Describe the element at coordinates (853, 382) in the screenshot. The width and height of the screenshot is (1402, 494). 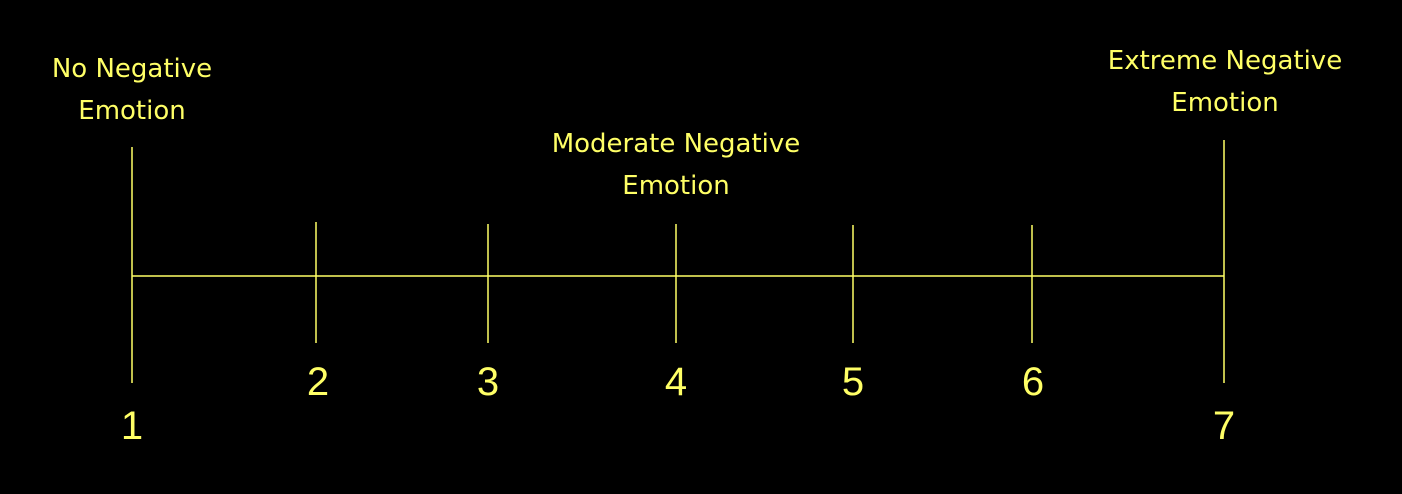
I see `scale-value-5: 5` at that location.